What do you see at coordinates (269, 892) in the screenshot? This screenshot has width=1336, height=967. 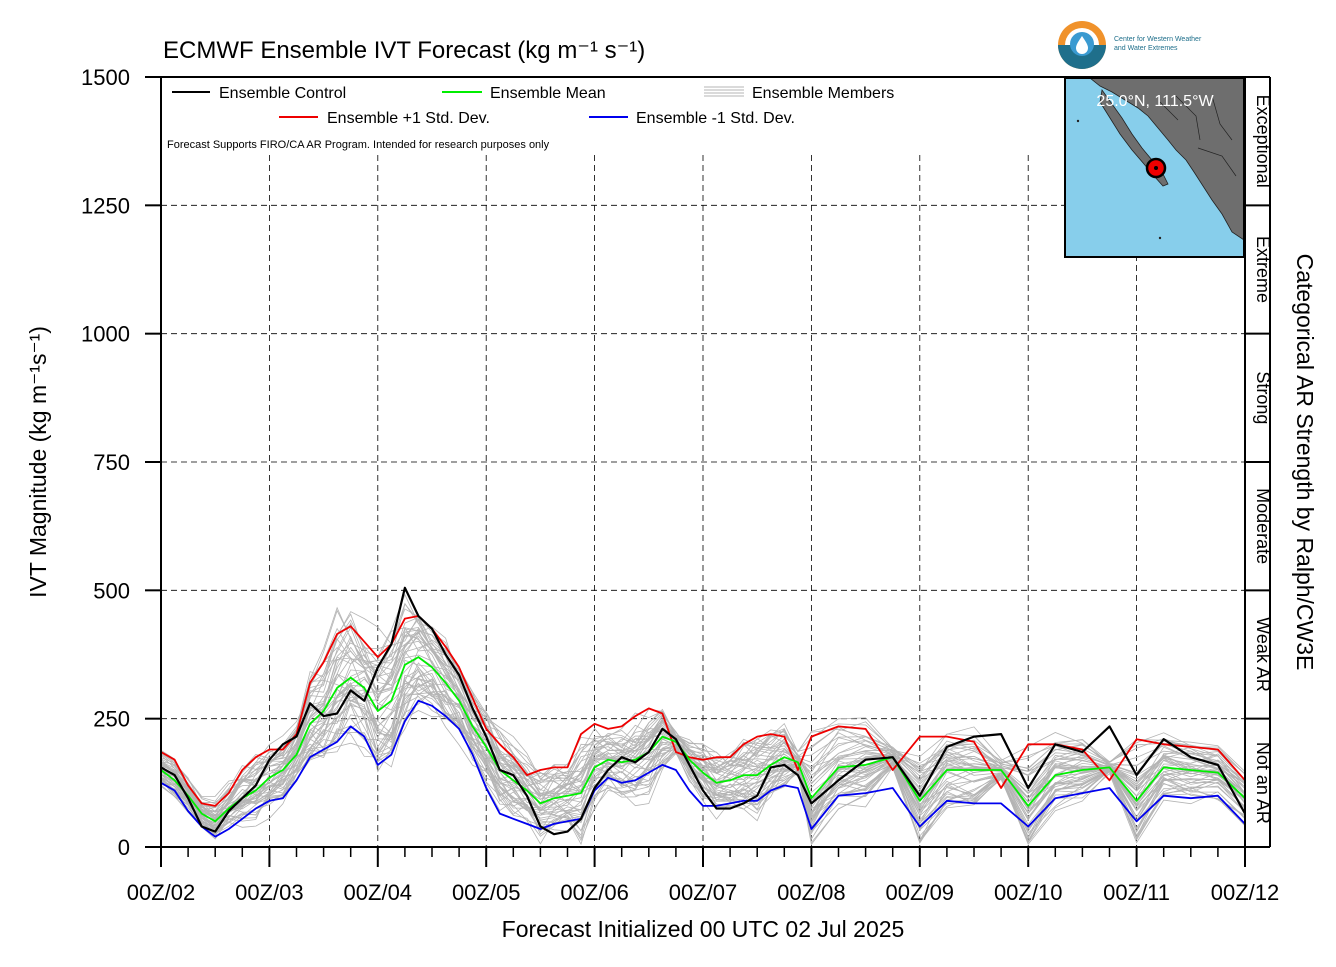 I see `x-tick-label: 00Z/03` at bounding box center [269, 892].